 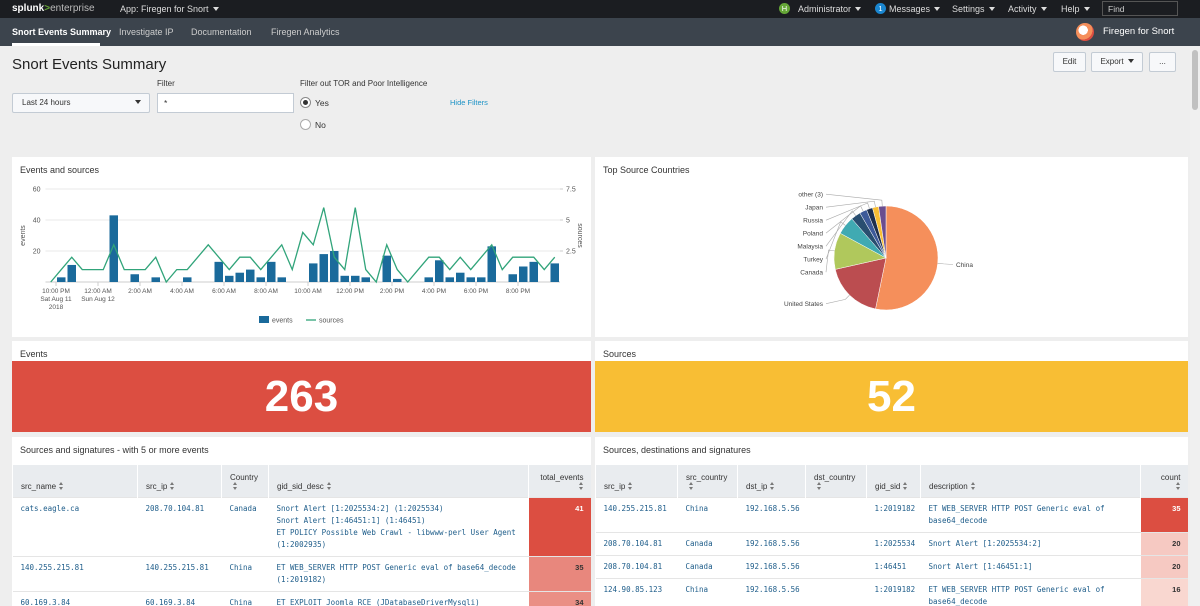 I want to click on activity-label: Activity, so click(x=1022, y=9).